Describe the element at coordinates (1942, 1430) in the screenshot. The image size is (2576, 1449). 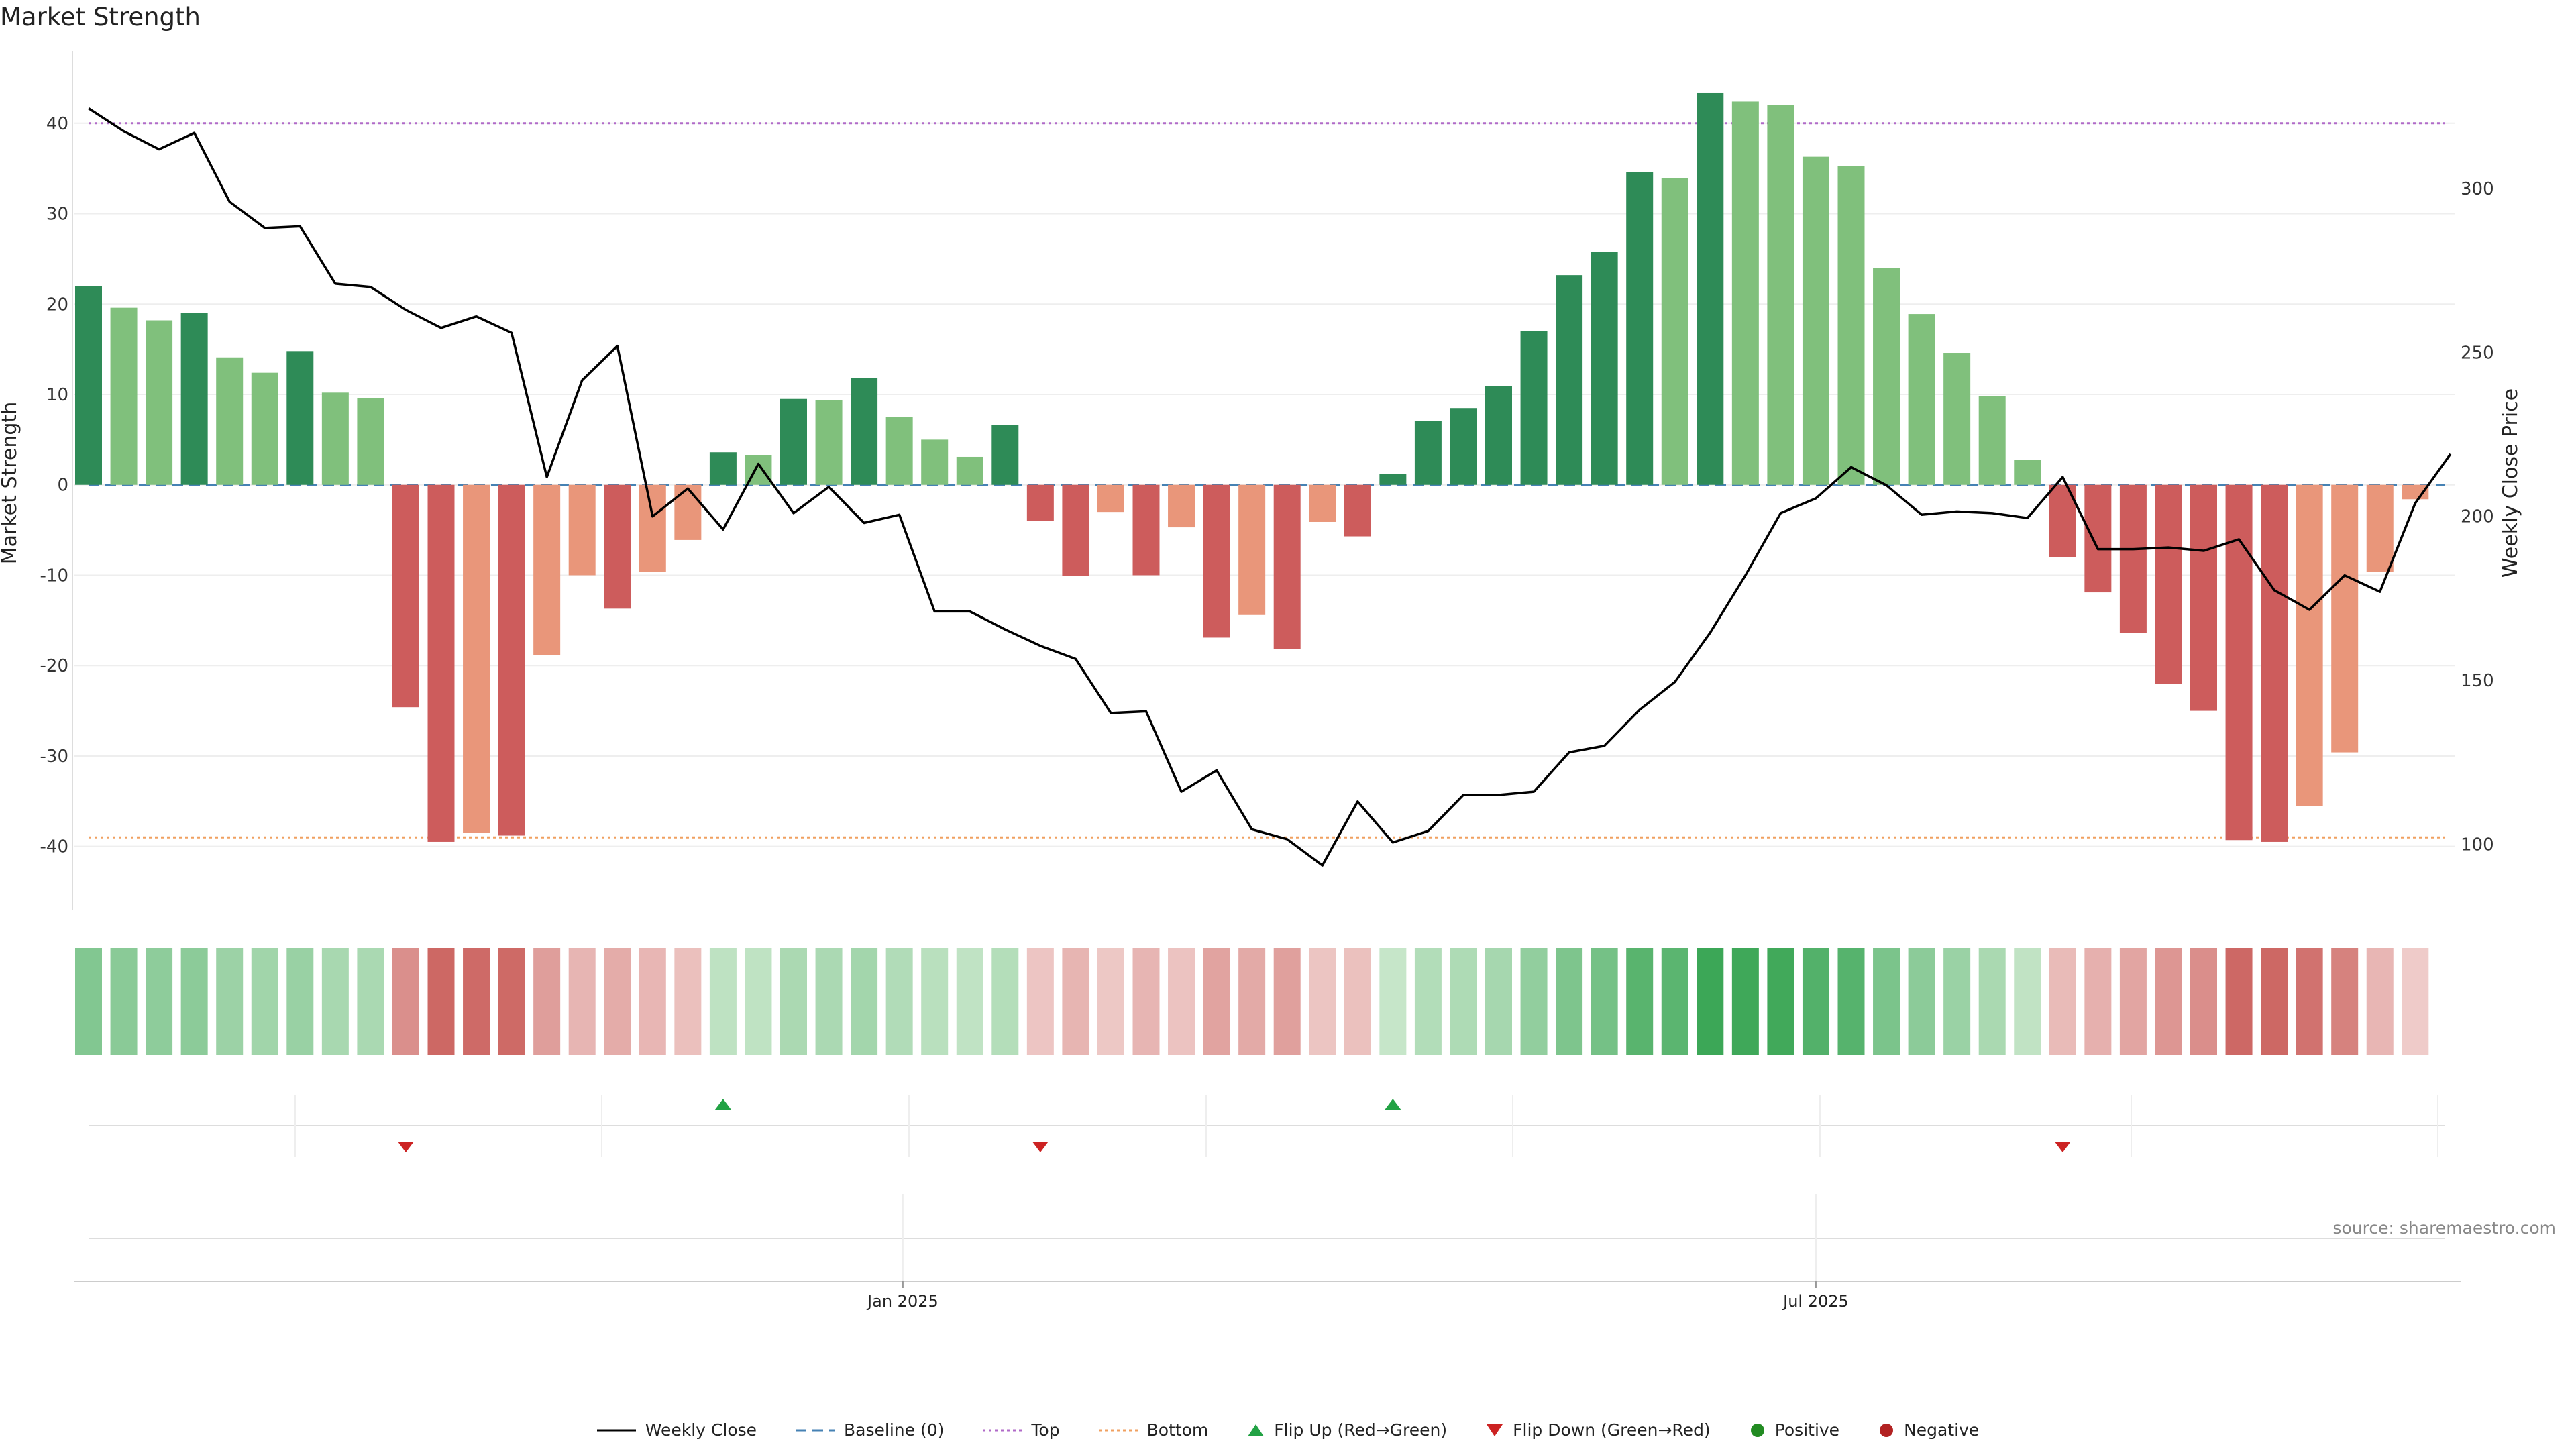
I see `legend-label: Negative` at that location.